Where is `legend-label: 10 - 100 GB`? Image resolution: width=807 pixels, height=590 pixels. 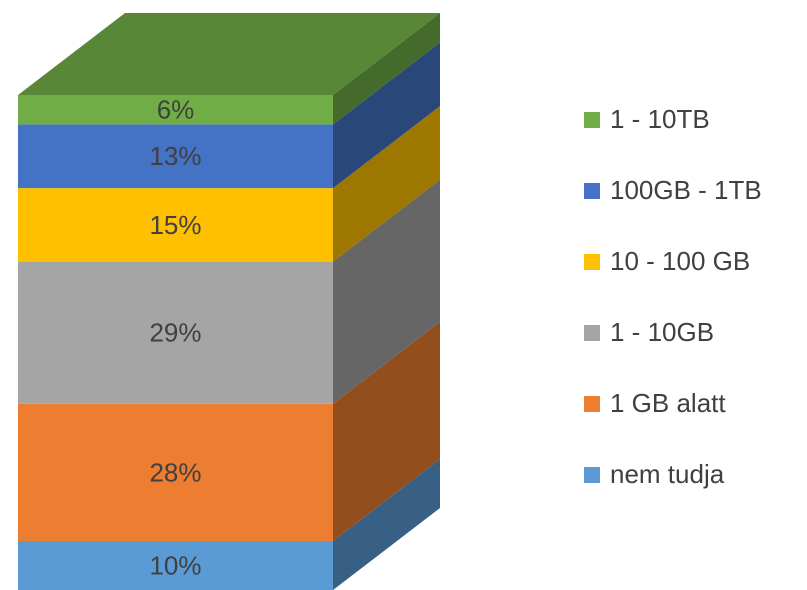
legend-label: 10 - 100 GB is located at coordinates (680, 261).